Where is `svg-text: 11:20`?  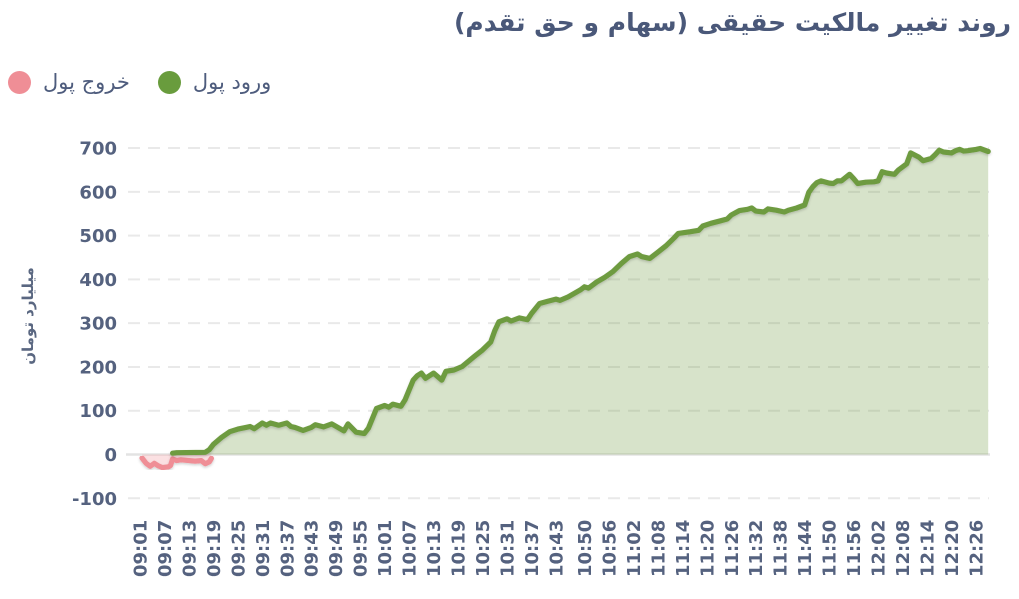 svg-text: 11:20 is located at coordinates (707, 548).